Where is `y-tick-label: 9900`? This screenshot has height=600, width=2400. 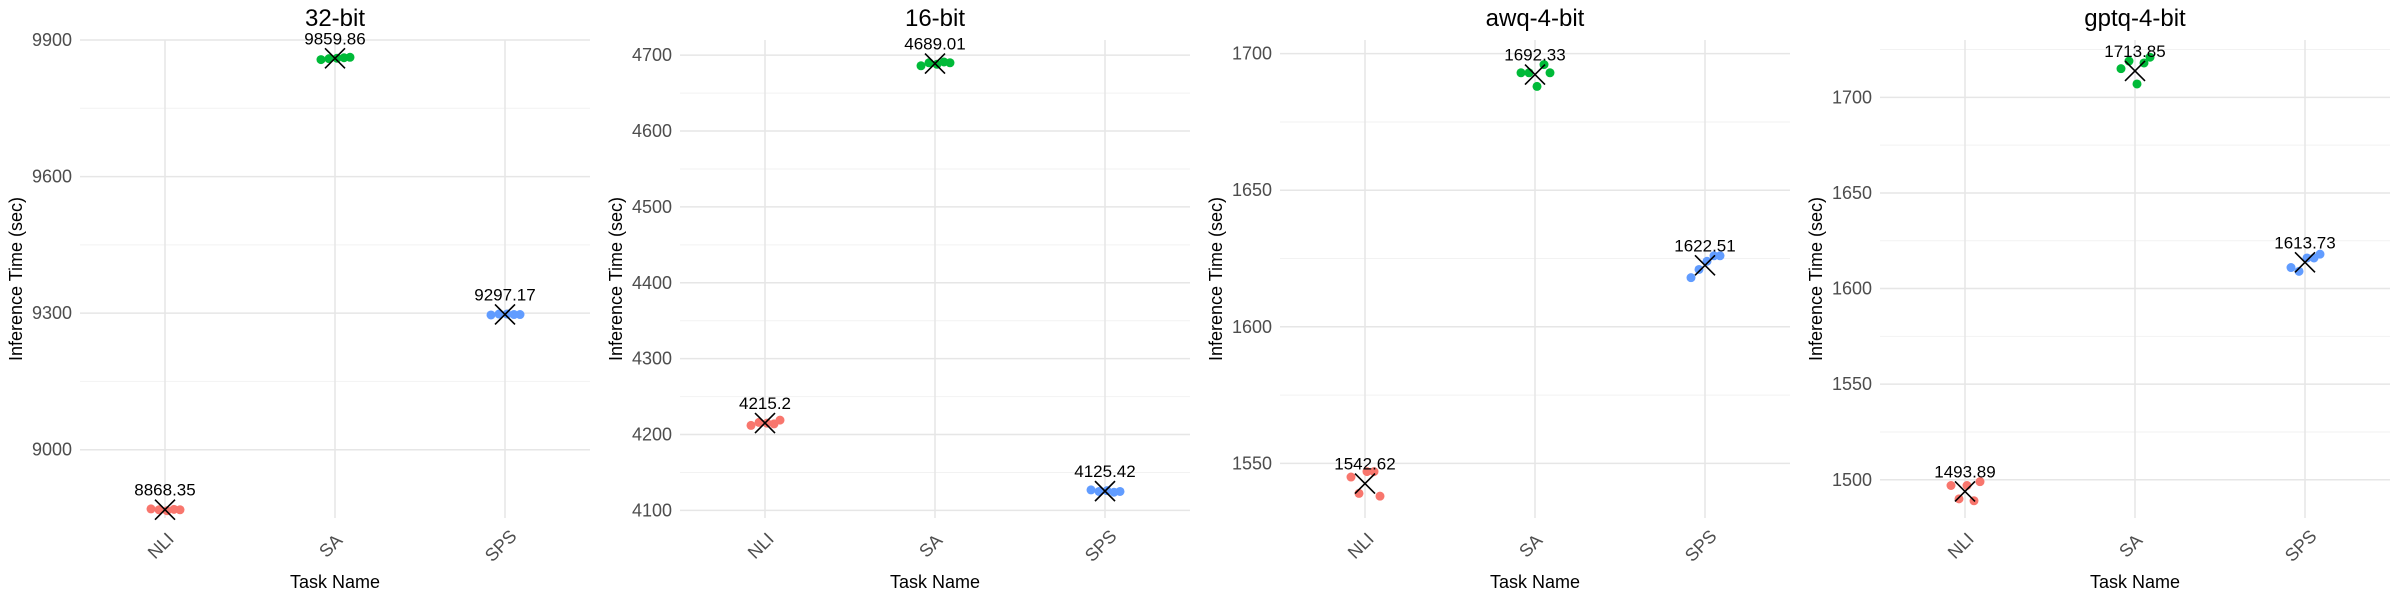
y-tick-label: 9900 is located at coordinates (52, 40).